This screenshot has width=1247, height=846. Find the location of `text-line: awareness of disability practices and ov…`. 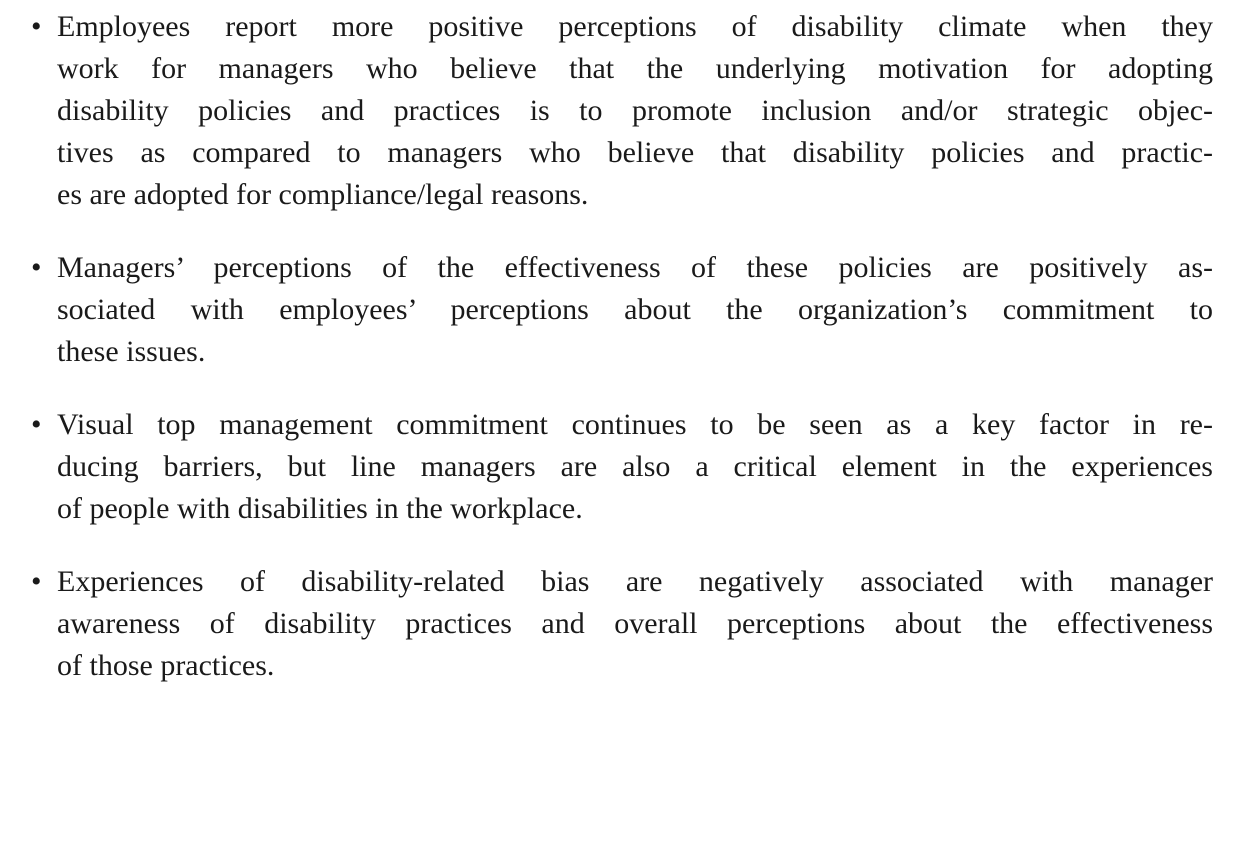

text-line: awareness of disability practices and ov… is located at coordinates (635, 623).